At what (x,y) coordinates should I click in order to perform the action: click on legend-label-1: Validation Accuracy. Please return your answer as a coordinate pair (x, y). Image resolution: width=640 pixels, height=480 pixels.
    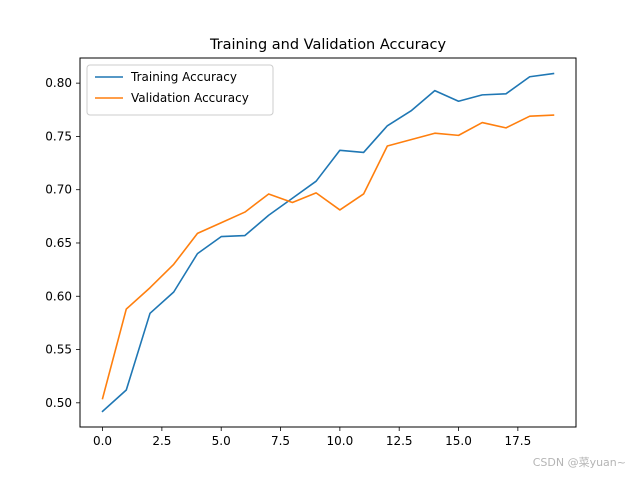
    Looking at the image, I should click on (190, 98).